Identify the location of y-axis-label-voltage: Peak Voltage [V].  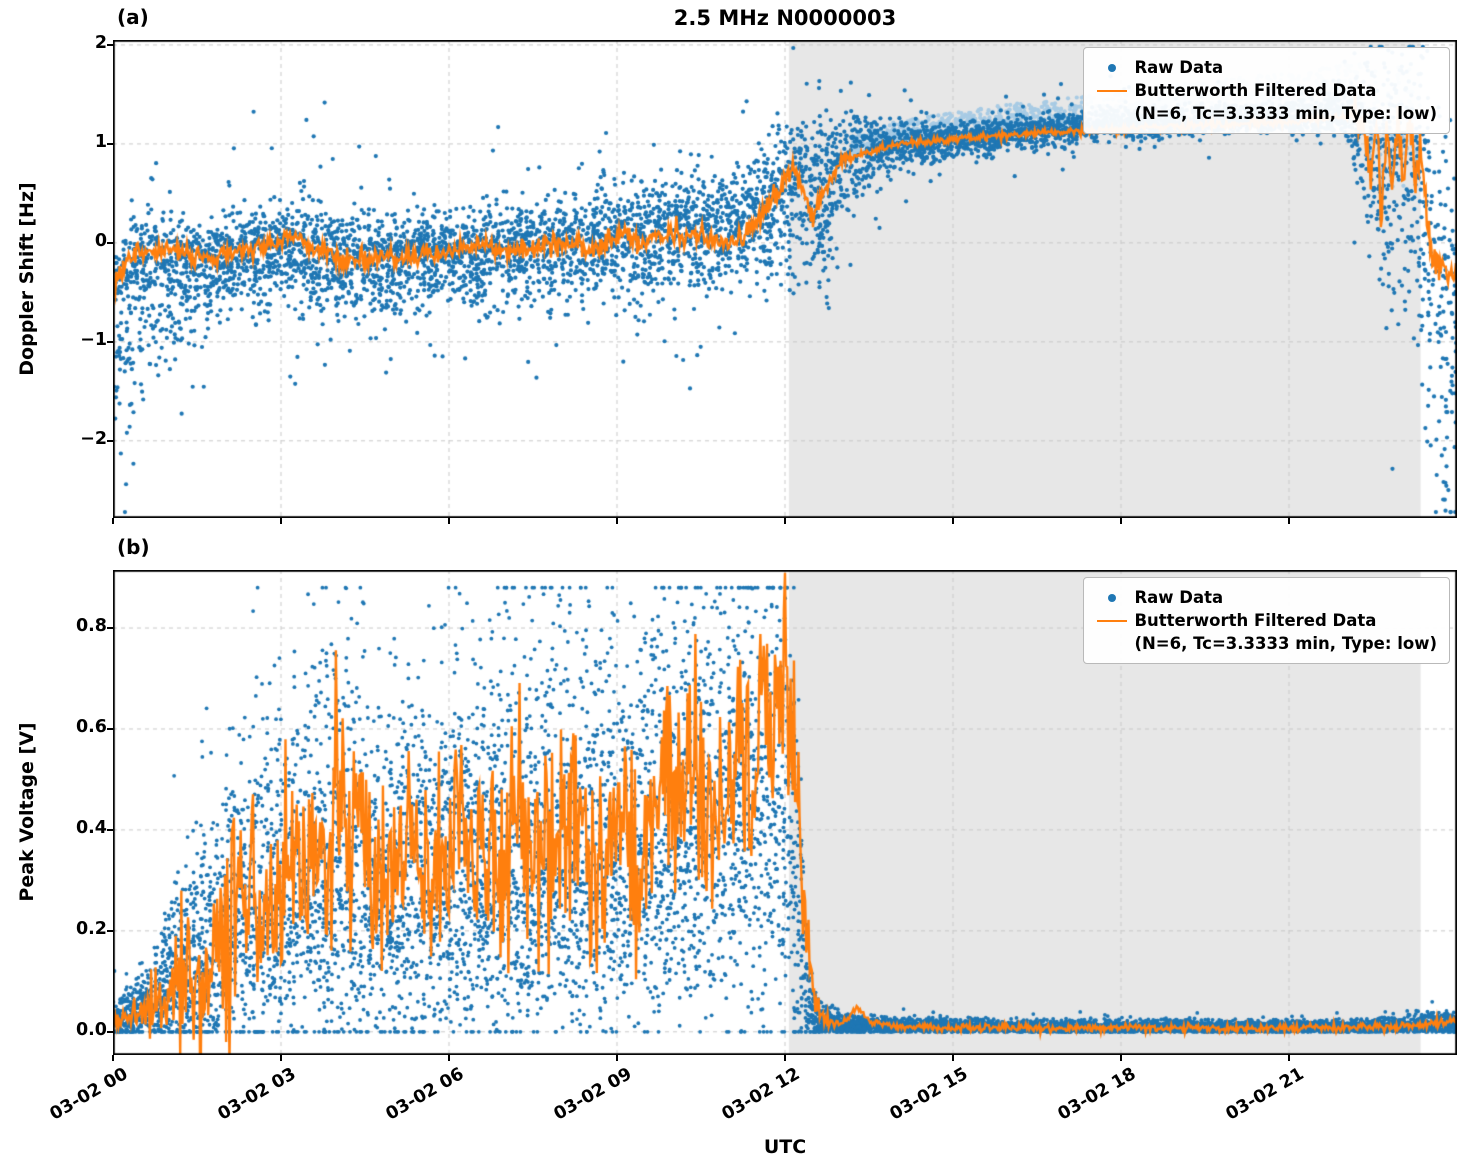
(27, 812).